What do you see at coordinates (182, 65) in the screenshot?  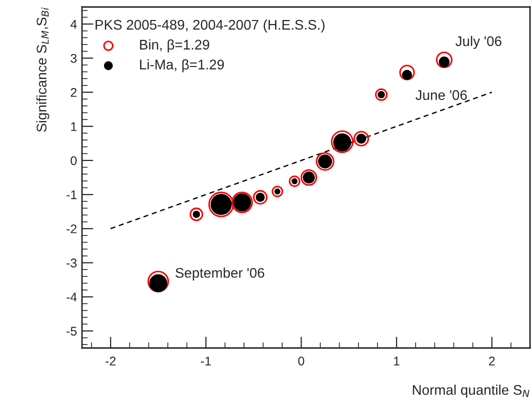 I see `legend-label: Li-Ma, β=1.29` at bounding box center [182, 65].